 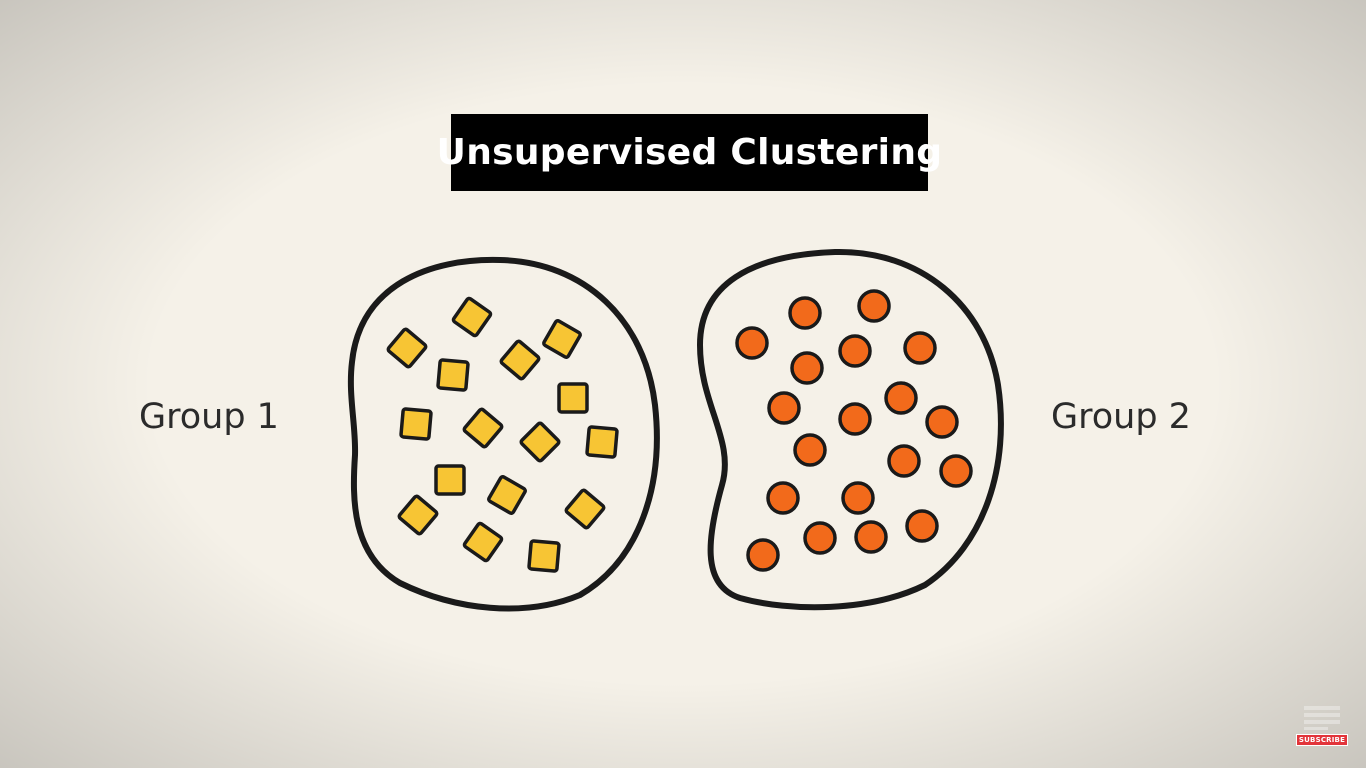 I want to click on slide-title: Unsupervised Clustering, so click(x=689, y=152).